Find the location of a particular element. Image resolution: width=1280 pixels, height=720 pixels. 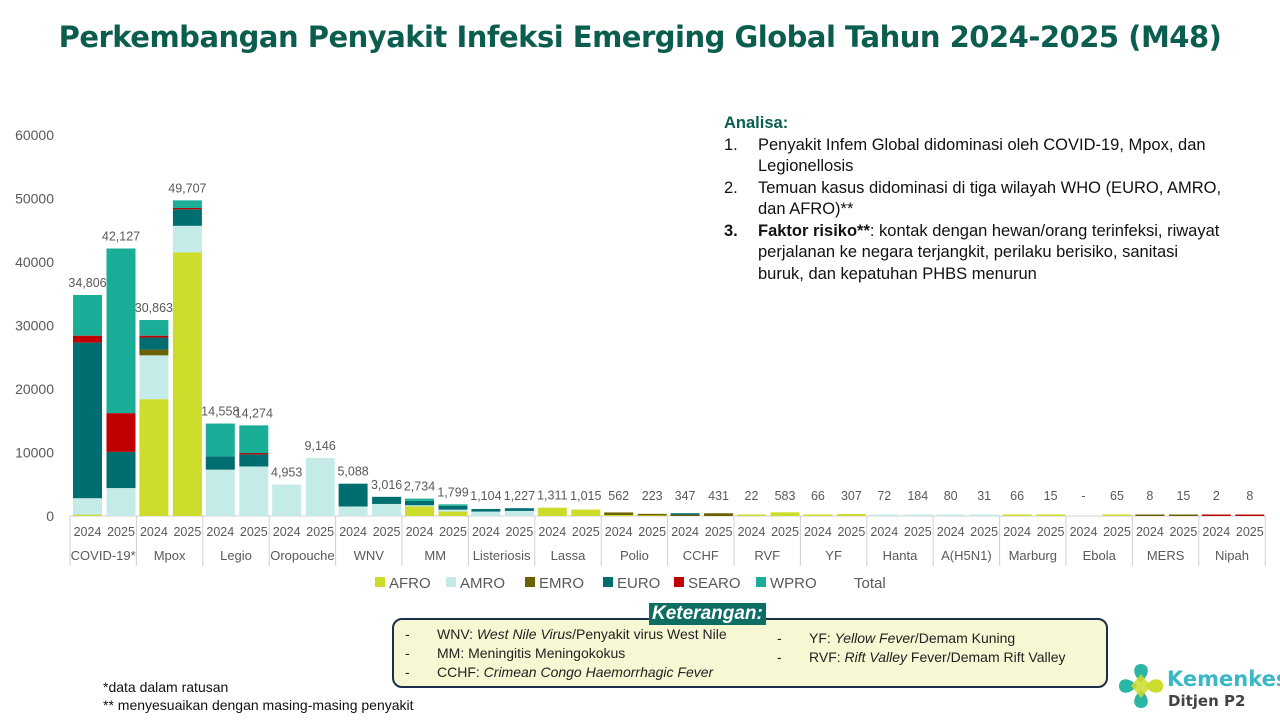

note-rest: Meningitis Meningokokus is located at coordinates (547, 653).